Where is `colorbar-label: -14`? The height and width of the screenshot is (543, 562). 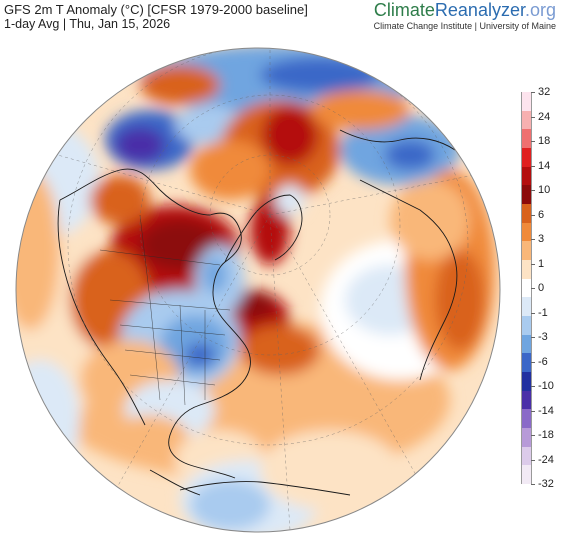
colorbar-label: -14 is located at coordinates (546, 410).